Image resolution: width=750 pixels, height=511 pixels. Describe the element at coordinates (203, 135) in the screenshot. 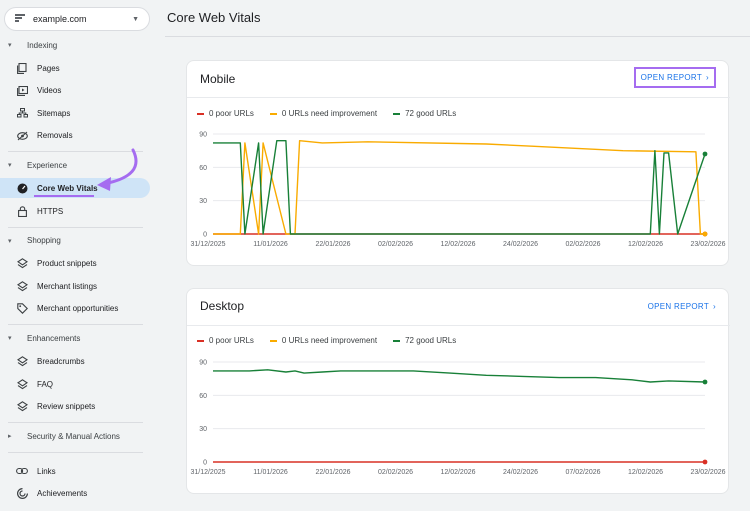

I see `y-tick-label: 90` at that location.